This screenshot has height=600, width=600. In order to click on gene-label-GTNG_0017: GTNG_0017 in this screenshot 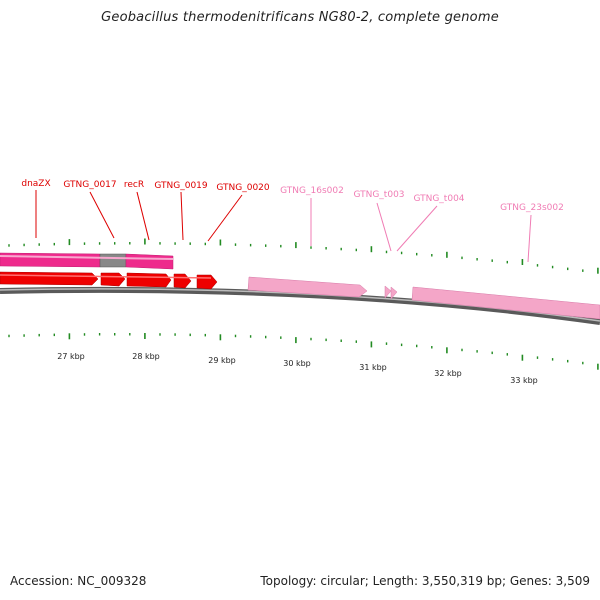, I will do `click(89, 185)`.